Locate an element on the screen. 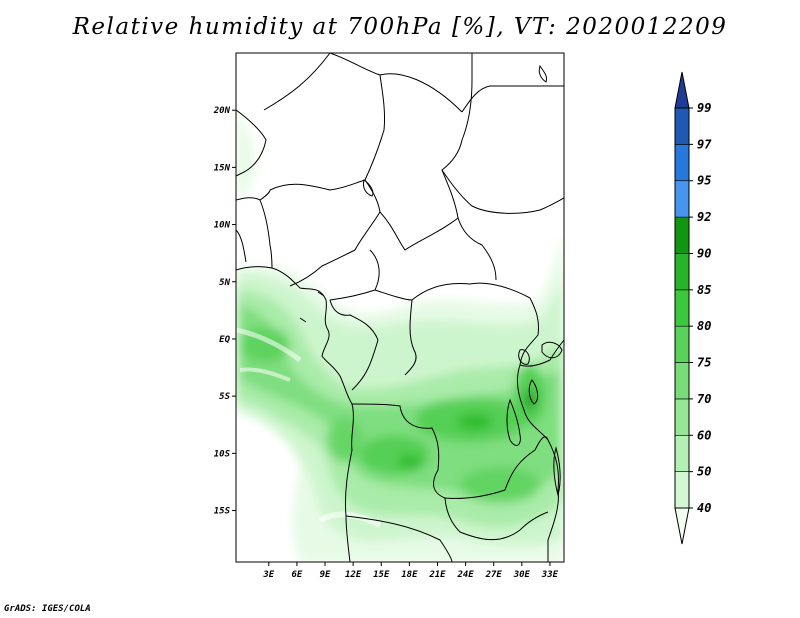 The height and width of the screenshot is (618, 800). lat-tick-label: 15N is located at coordinates (222, 168).